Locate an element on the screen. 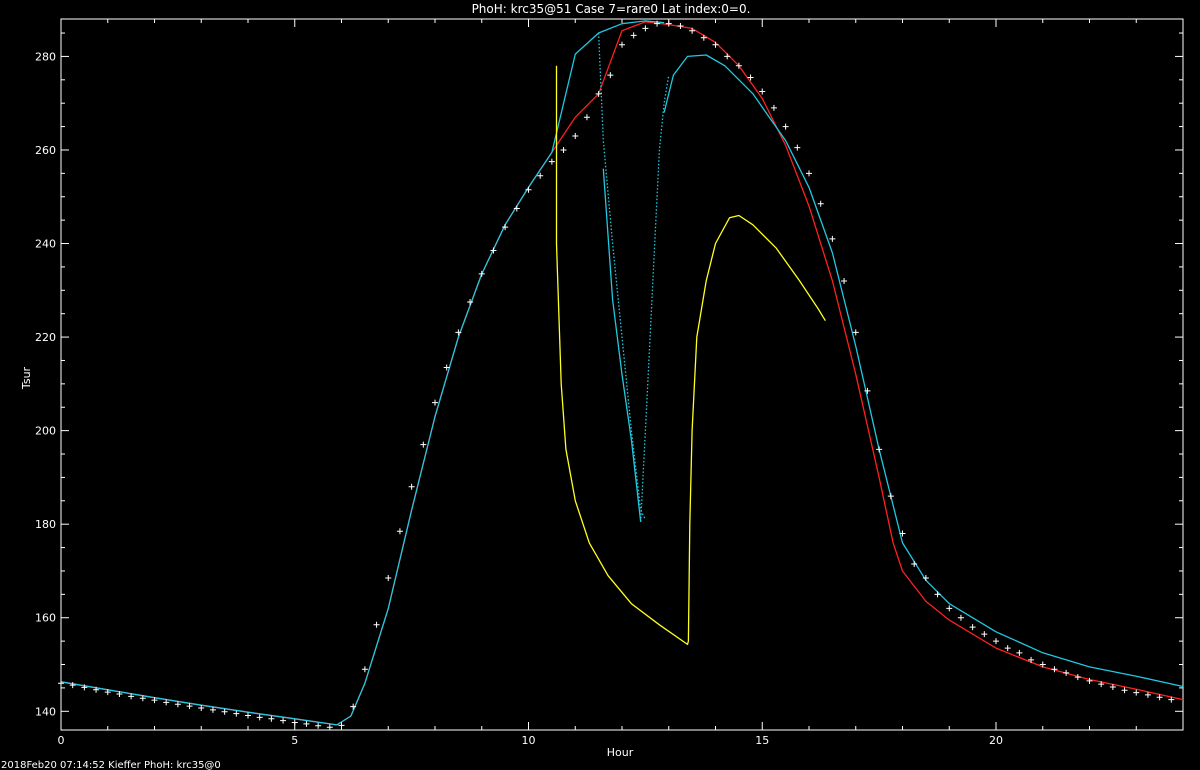 The image size is (1200, 770). x-tick-label: 15 is located at coordinates (762, 740).